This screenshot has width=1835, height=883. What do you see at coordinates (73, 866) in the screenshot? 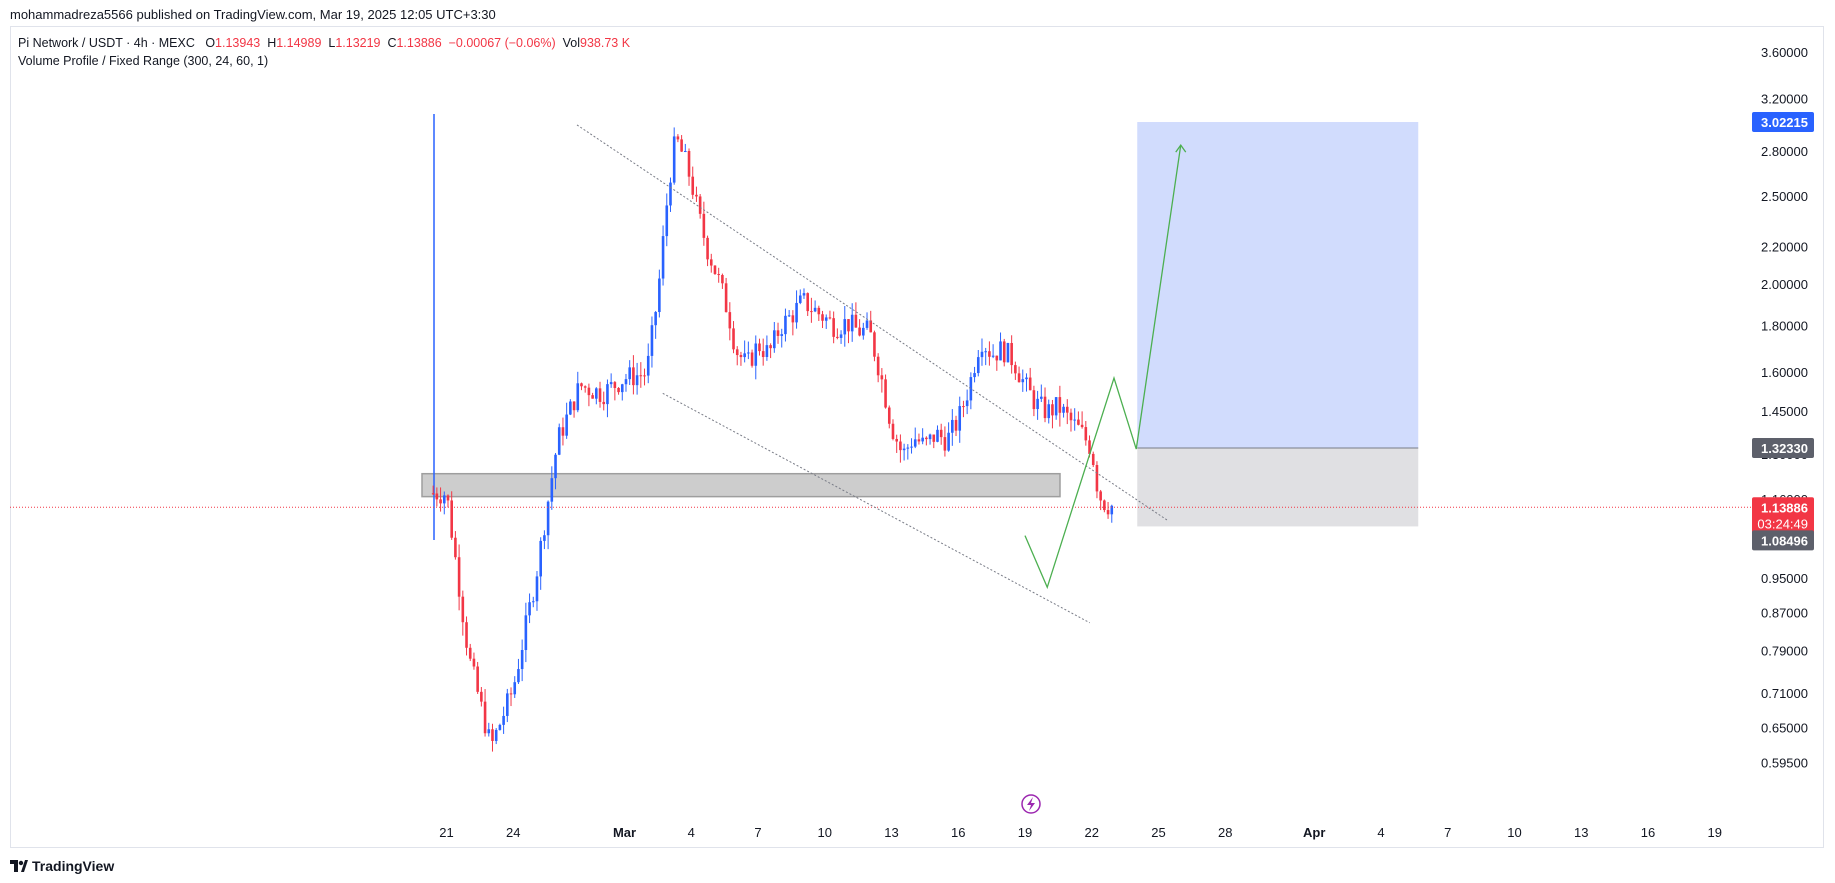
I see `footer-brand: TradingView` at bounding box center [73, 866].